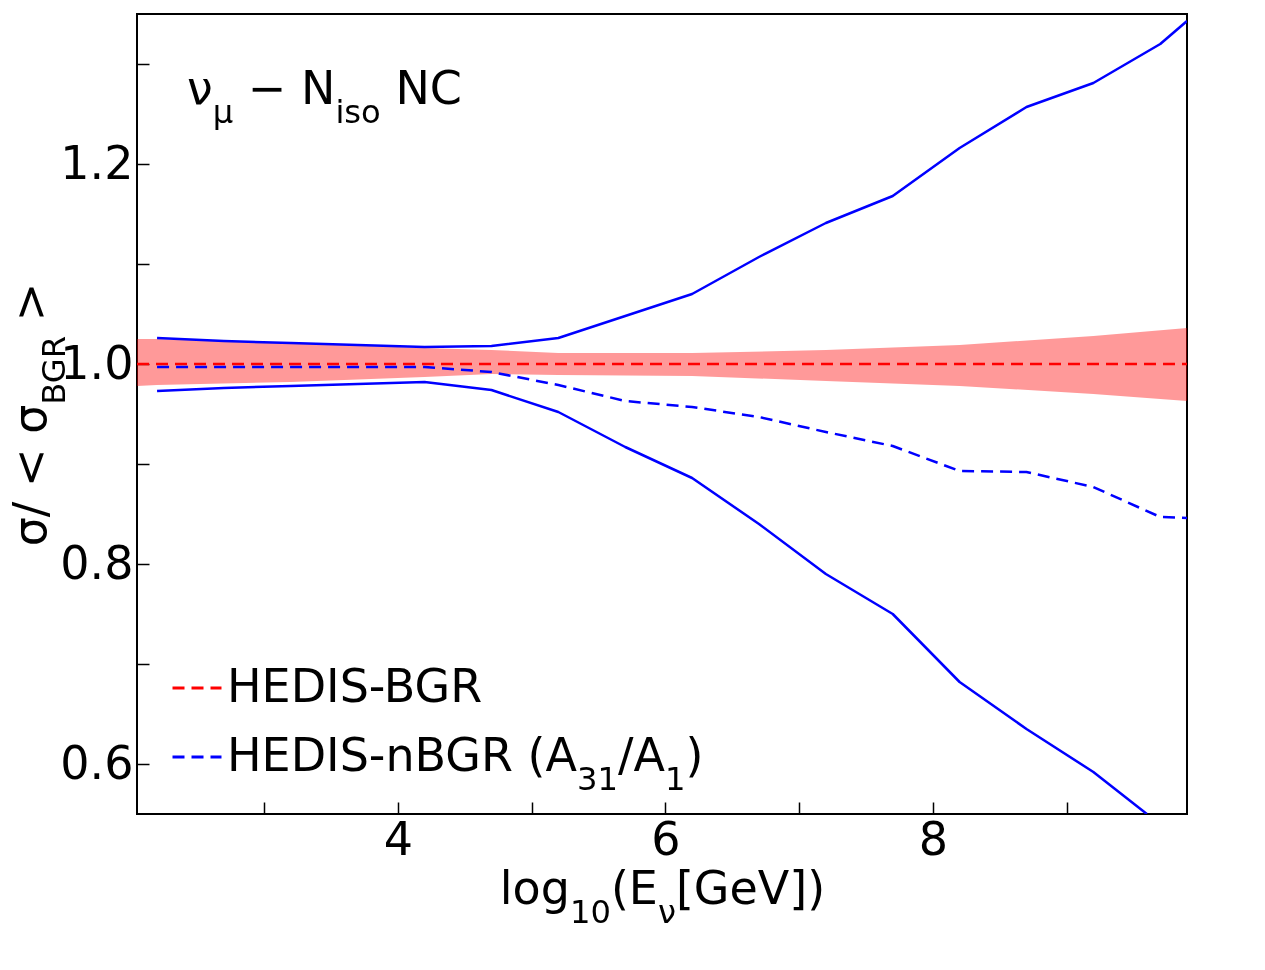 Image resolution: width=1265 pixels, height=970 pixels. Describe the element at coordinates (355, 686) in the screenshot. I see `legend-label: HEDIS-BGR` at that location.